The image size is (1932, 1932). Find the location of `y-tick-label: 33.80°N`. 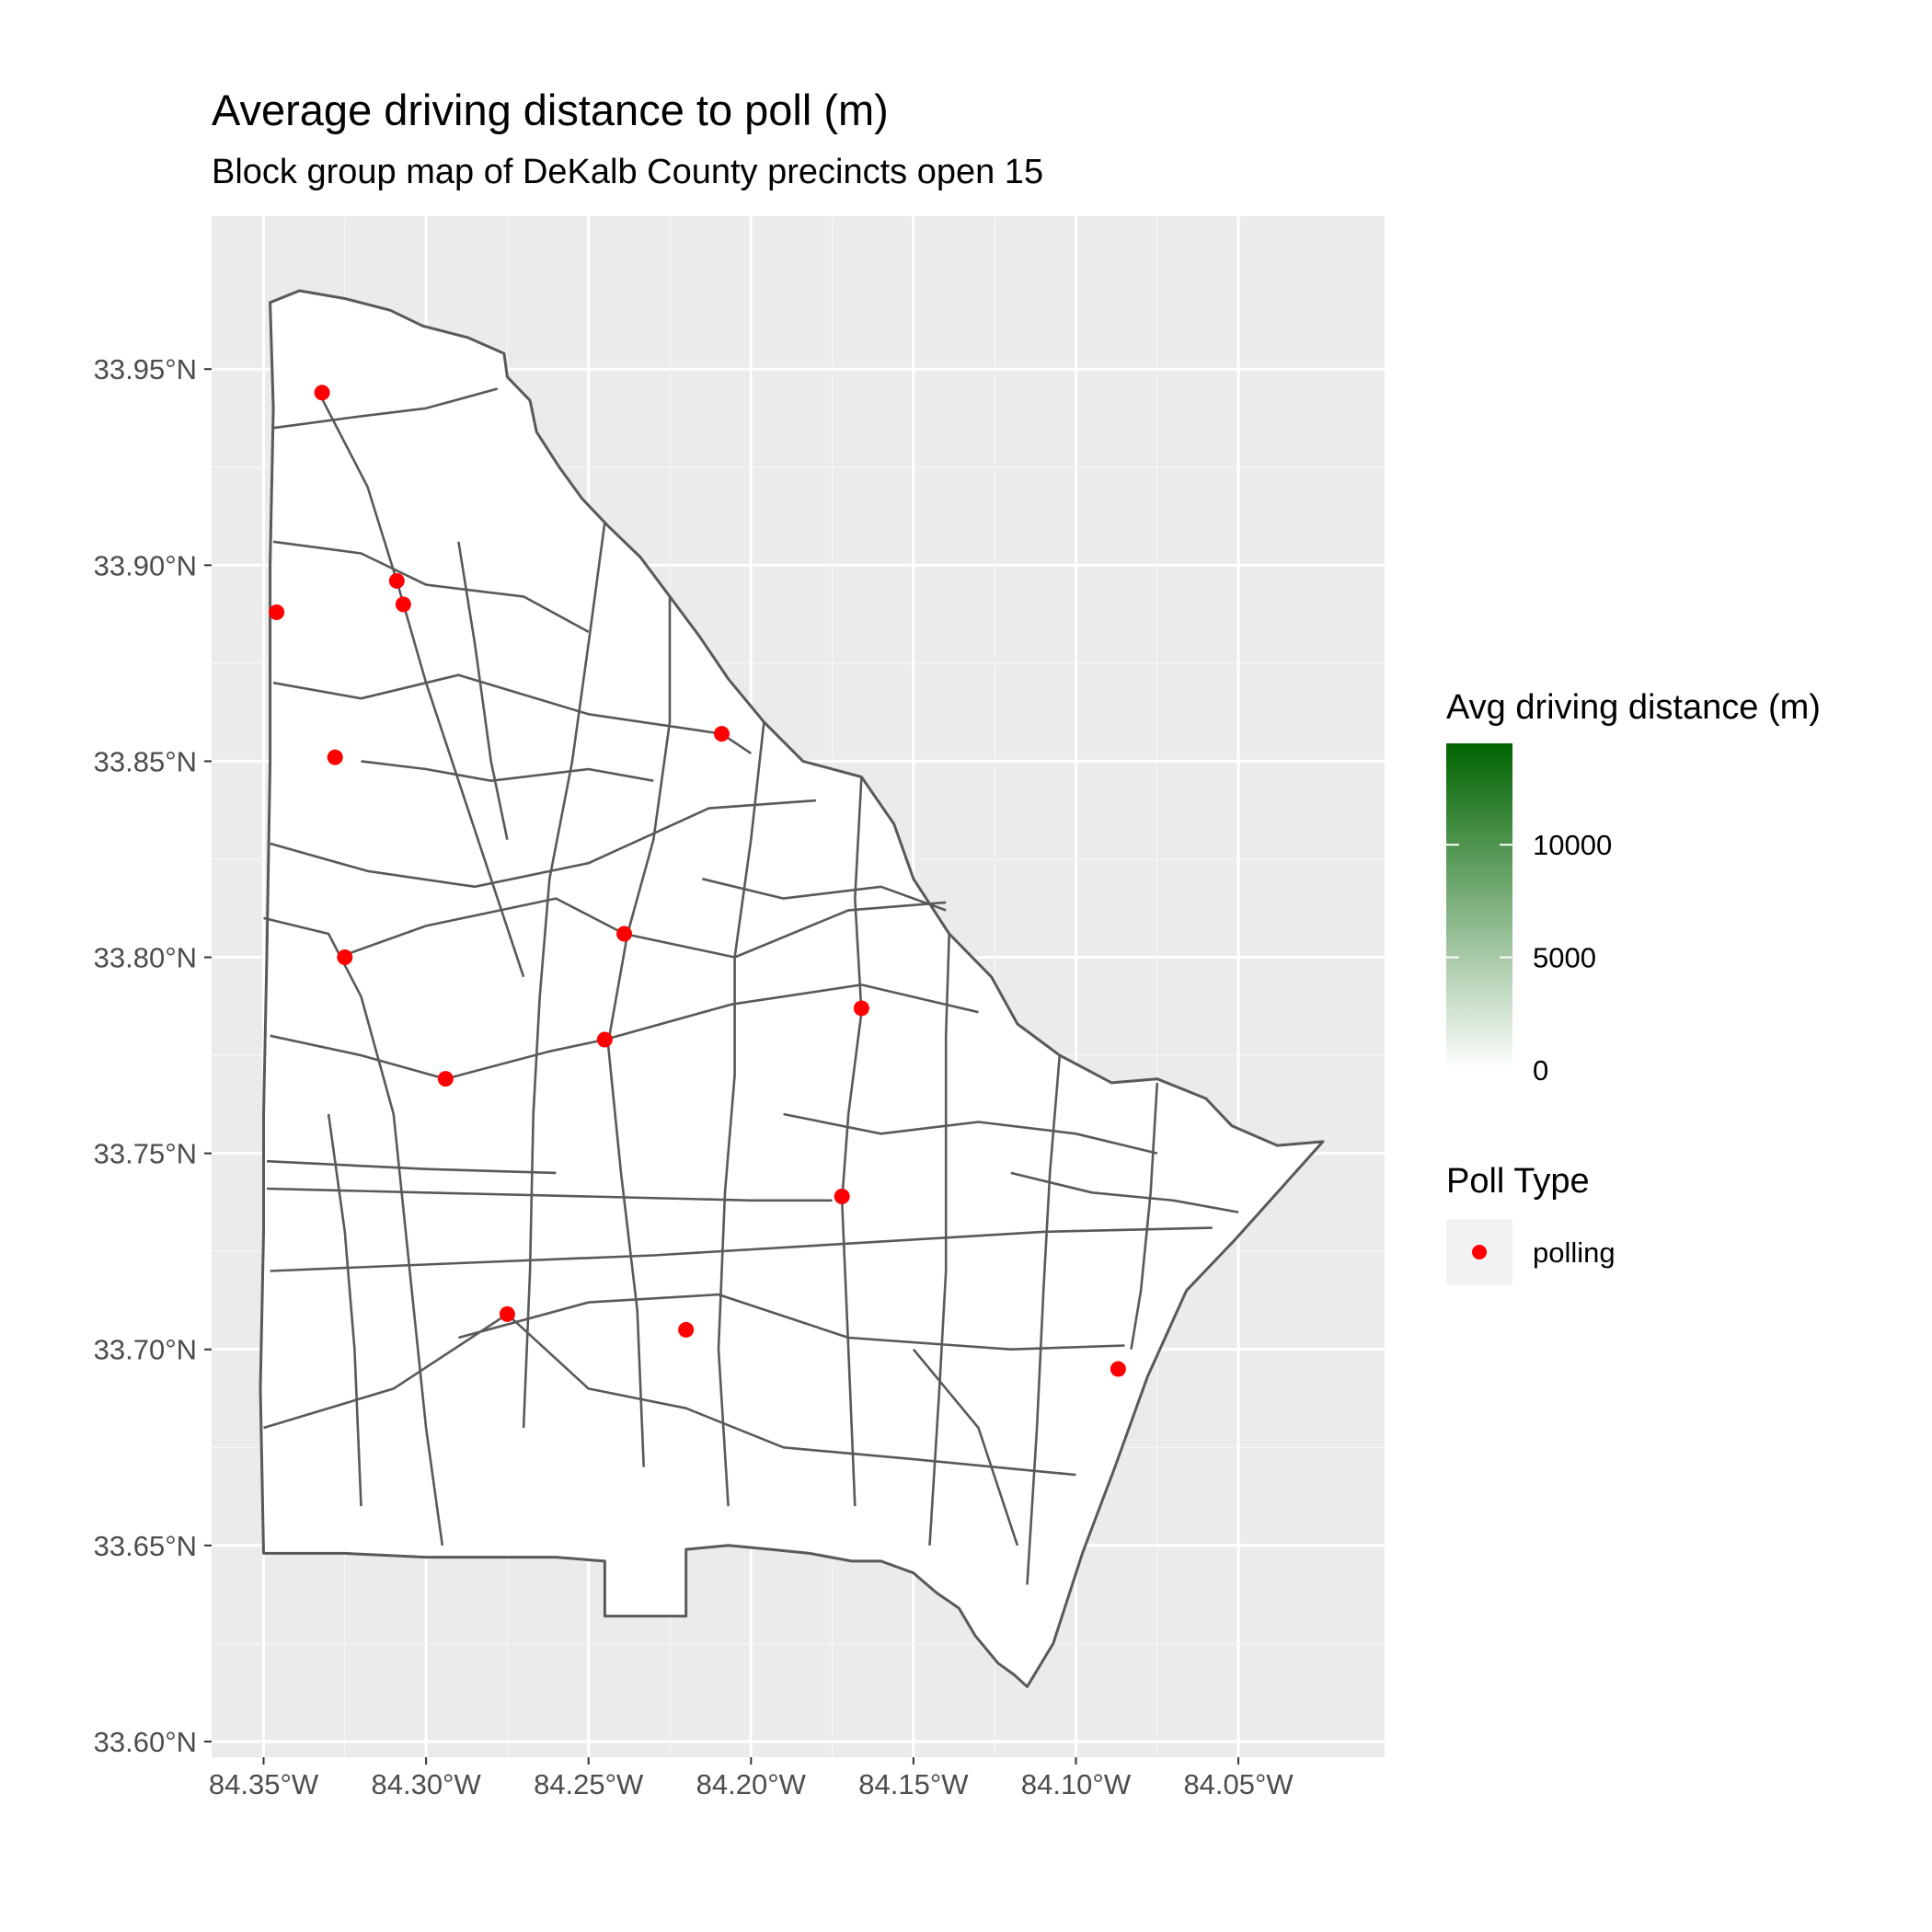

y-tick-label: 33.80°N is located at coordinates (145, 958).